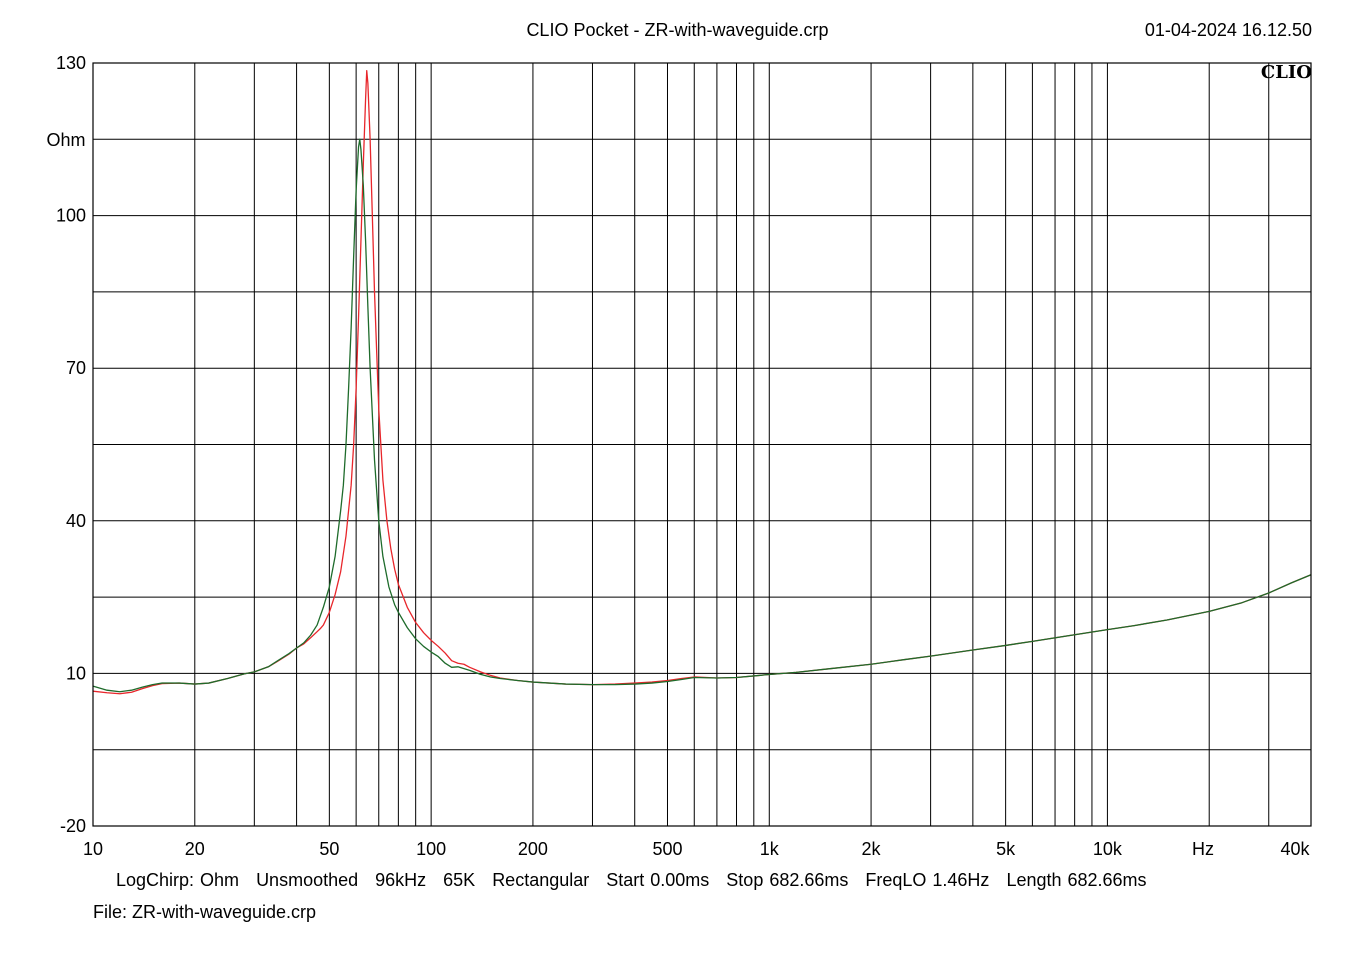 This screenshot has width=1355, height=956. What do you see at coordinates (329, 849) in the screenshot?
I see `x-tick-label: 50` at bounding box center [329, 849].